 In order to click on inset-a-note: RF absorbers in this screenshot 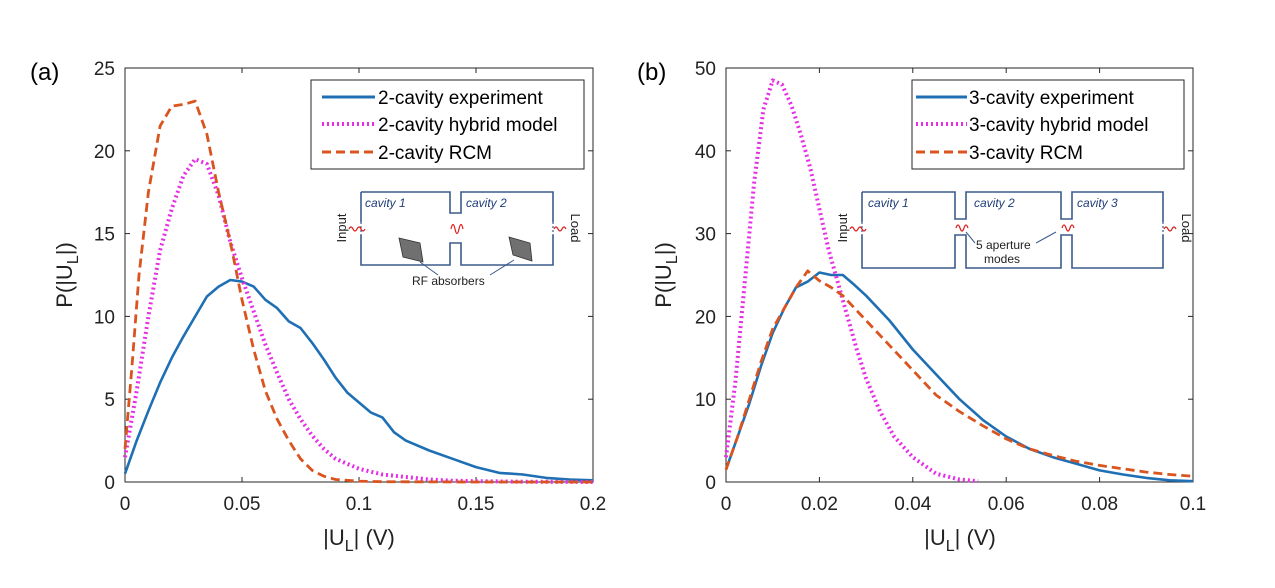, I will do `click(448, 281)`.